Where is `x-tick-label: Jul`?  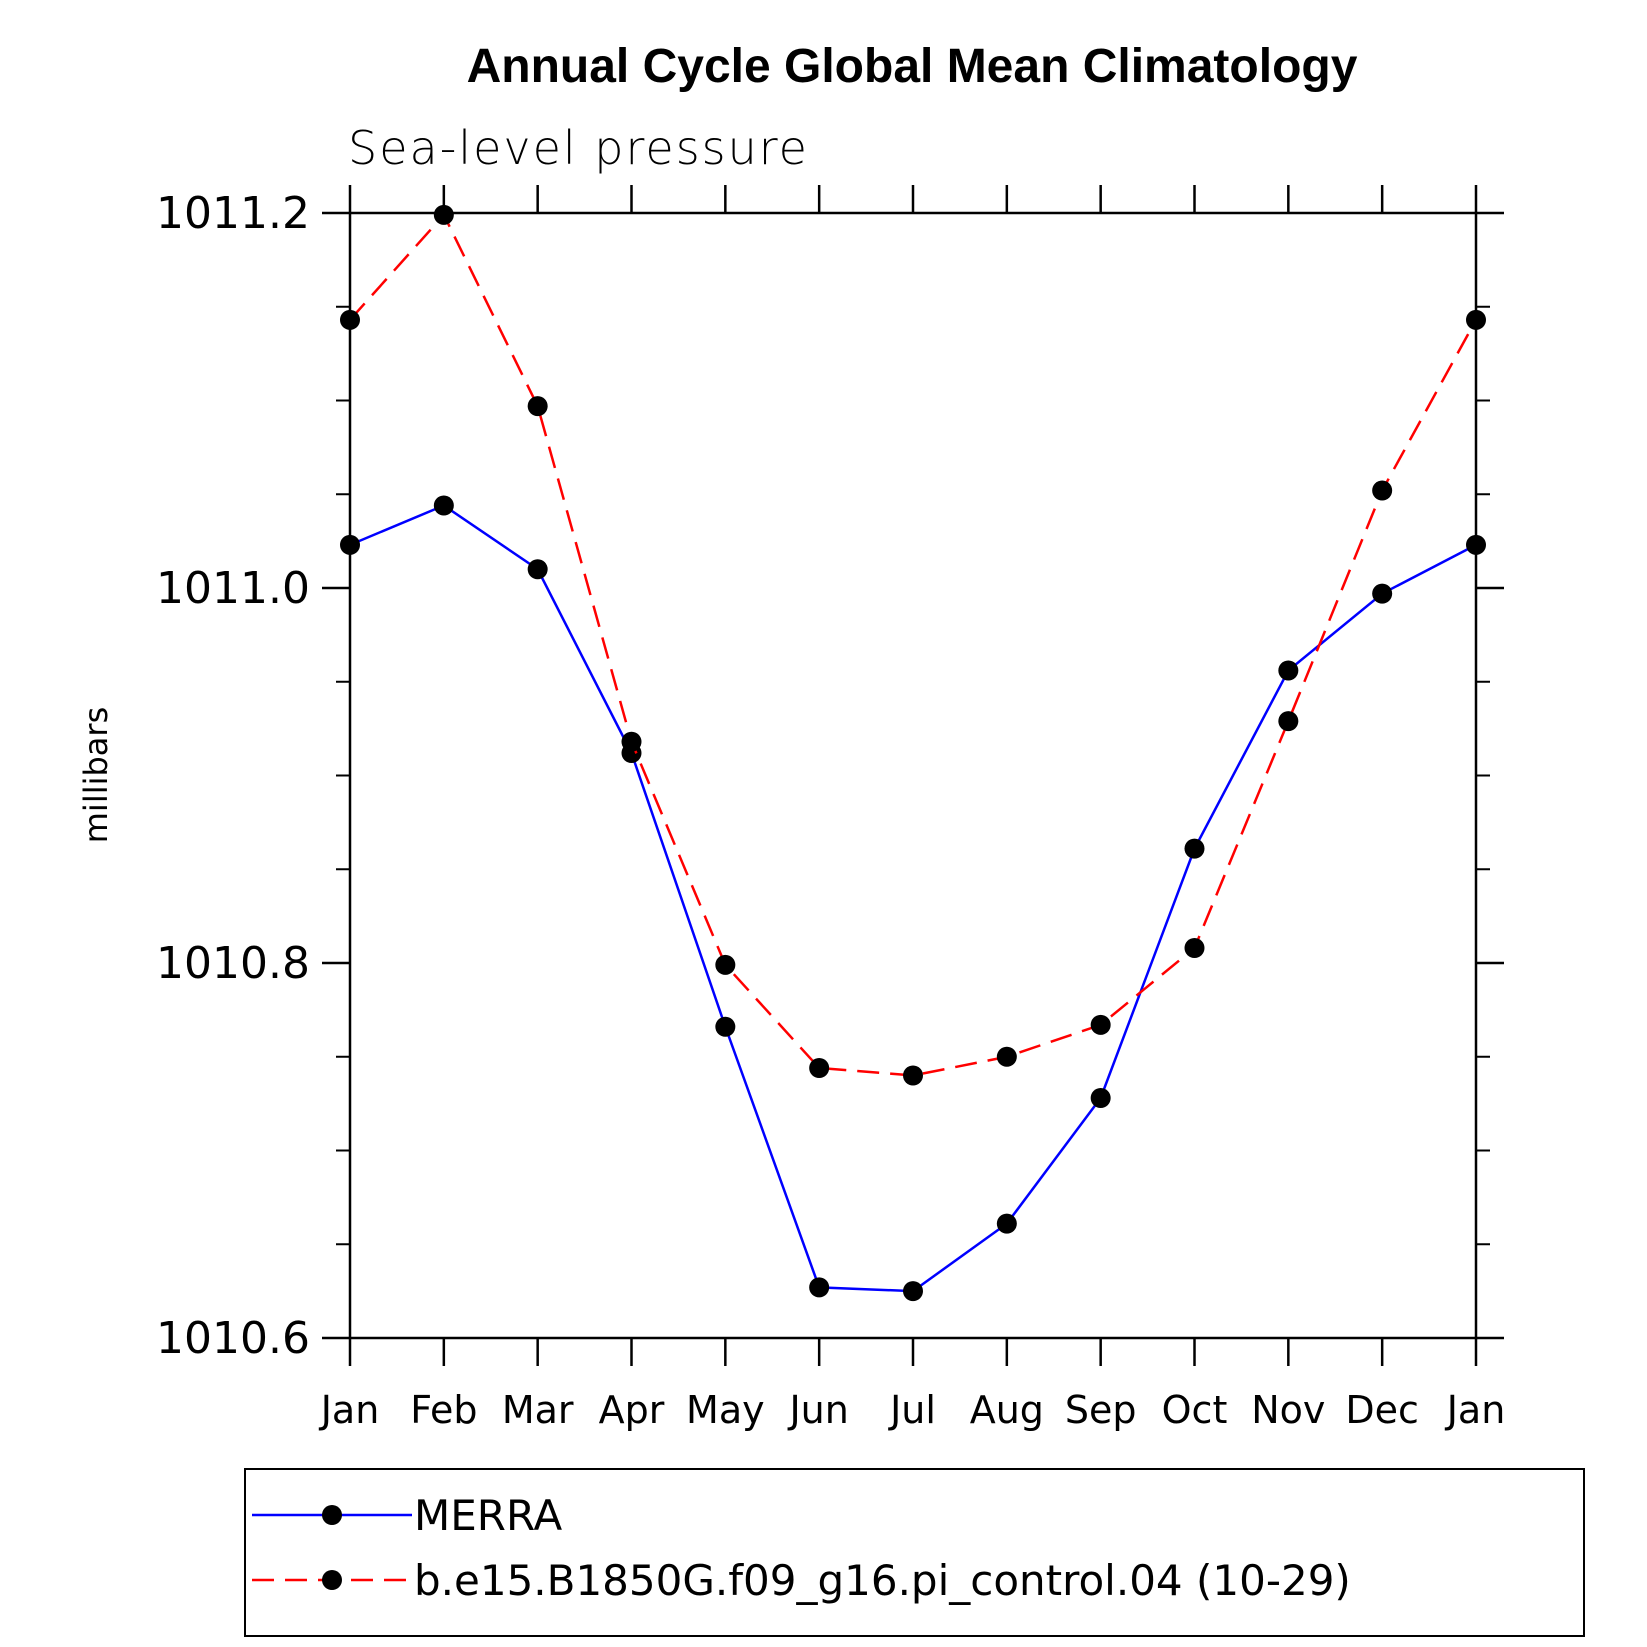 x-tick-label: Jul is located at coordinates (912, 1410).